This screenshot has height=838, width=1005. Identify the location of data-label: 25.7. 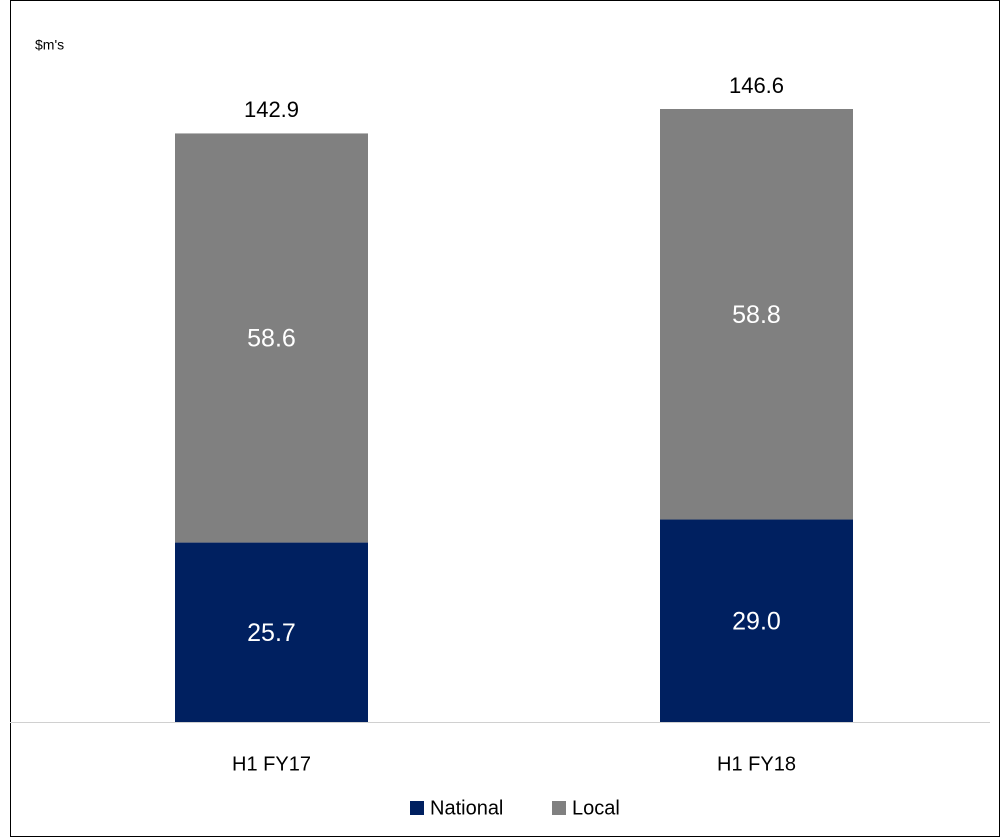
(271, 633).